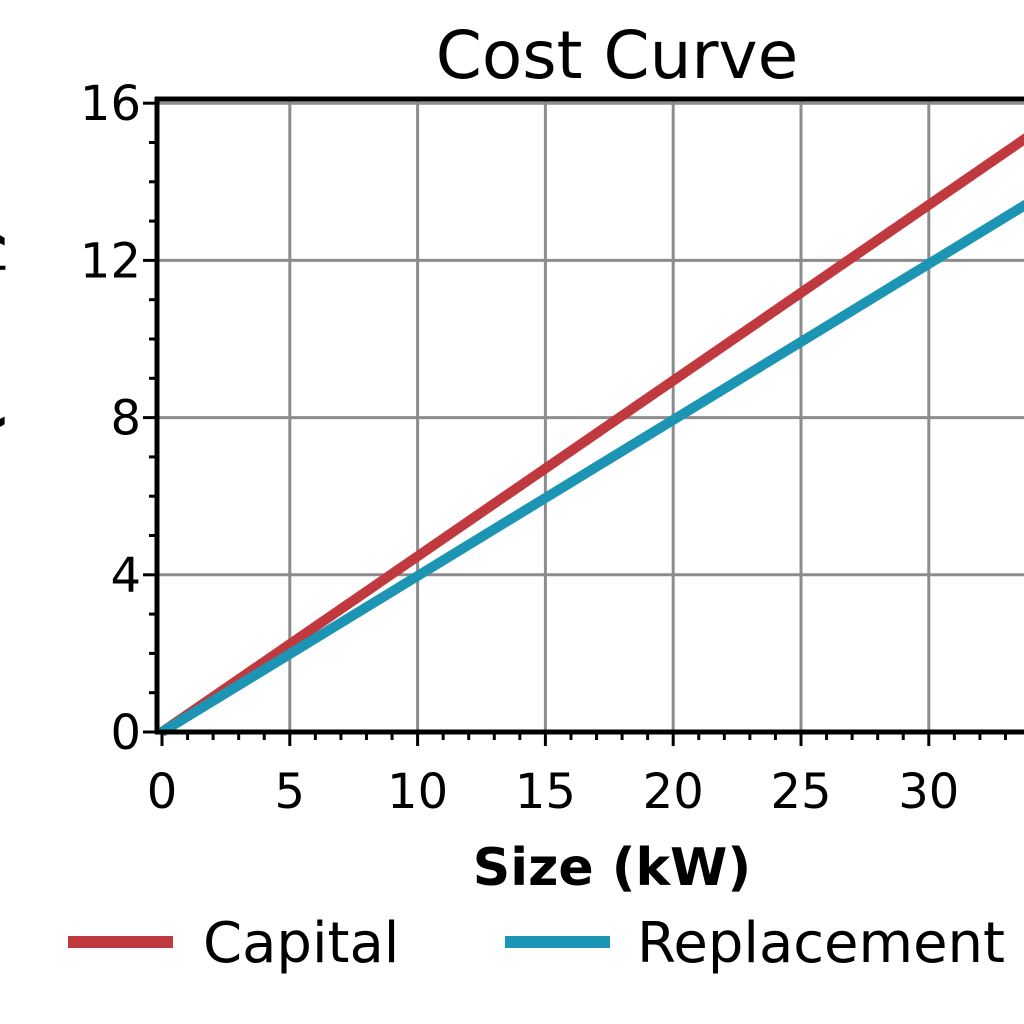 The width and height of the screenshot is (1024, 1024). I want to click on x-tick-label-25: 25, so click(800, 792).